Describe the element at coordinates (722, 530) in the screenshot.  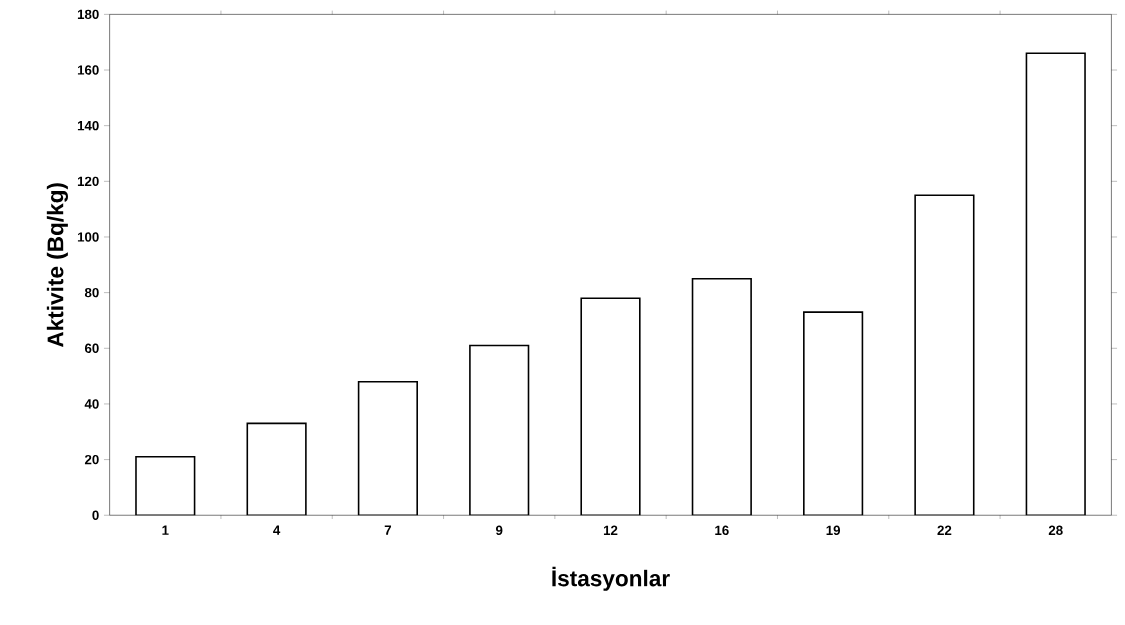
I see `x-tick-label: 16` at that location.